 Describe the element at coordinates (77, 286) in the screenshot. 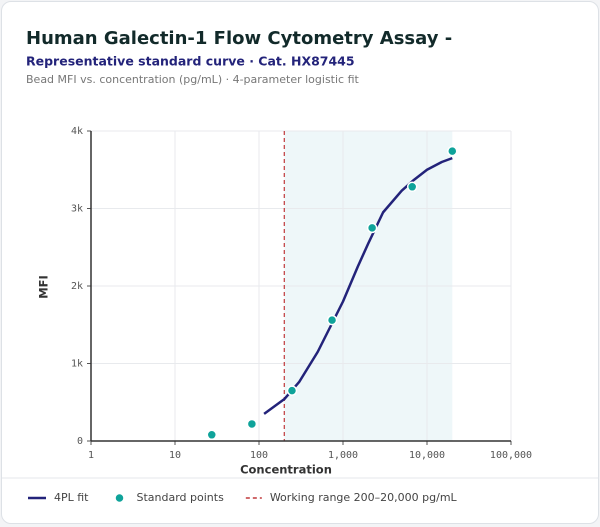

I see `y-tick-label: 2k` at that location.